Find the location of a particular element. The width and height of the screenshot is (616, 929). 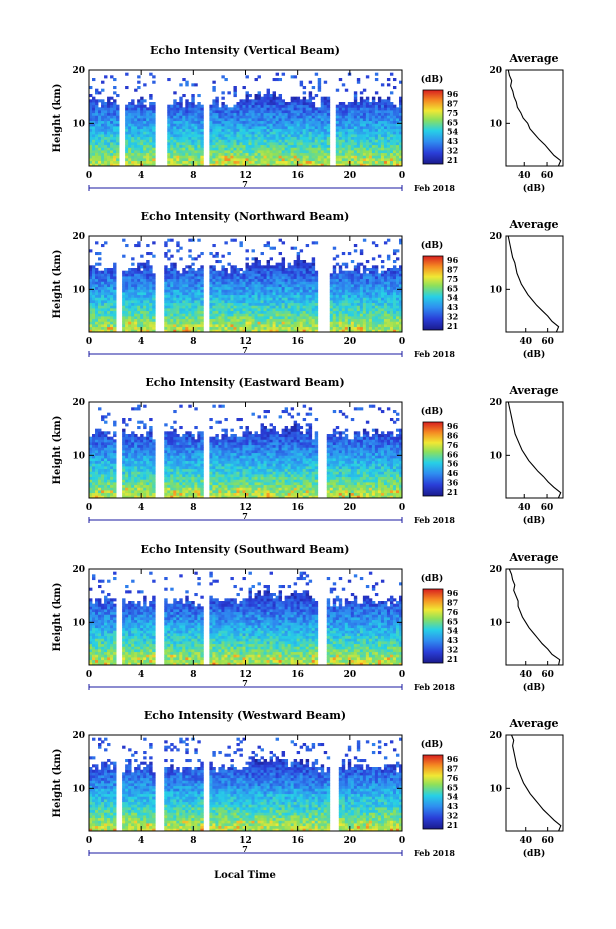

average-y-tick-label: 10 is located at coordinates (495, 124).